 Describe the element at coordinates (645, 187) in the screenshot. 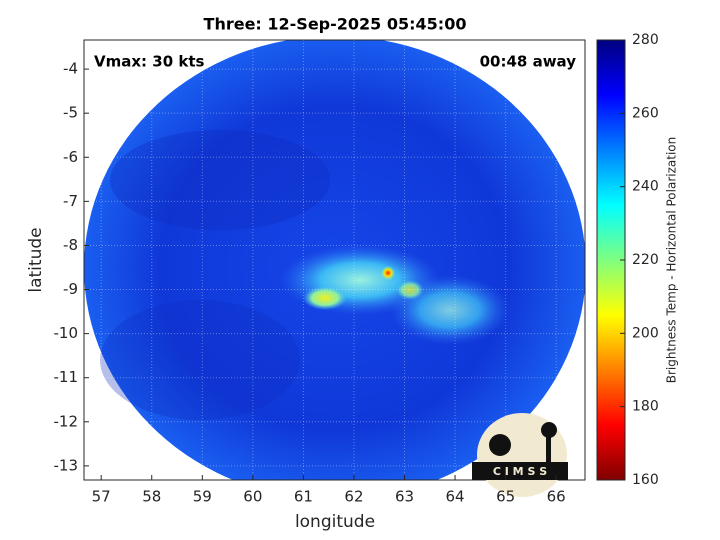

I see `colorbar-tick-label: 240` at that location.